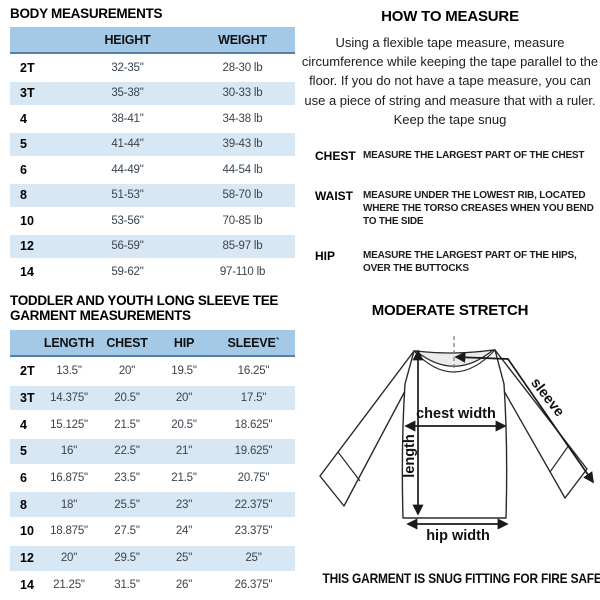 The image size is (600, 600). Describe the element at coordinates (184, 451) in the screenshot. I see `hip-cell: 21"` at that location.